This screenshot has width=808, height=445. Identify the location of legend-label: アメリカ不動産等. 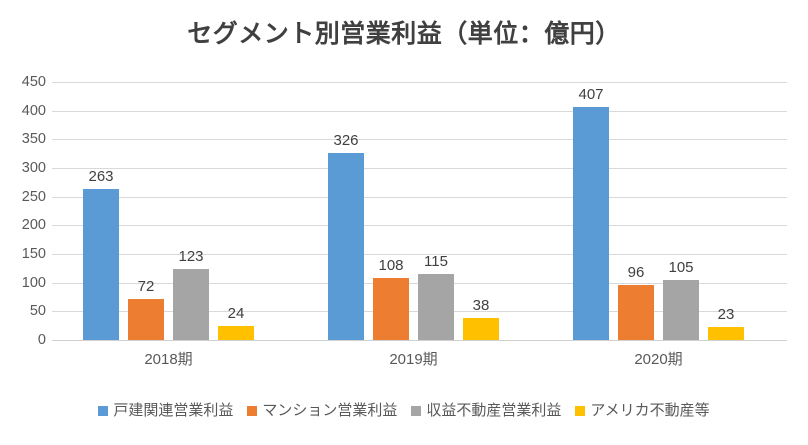
(650, 410).